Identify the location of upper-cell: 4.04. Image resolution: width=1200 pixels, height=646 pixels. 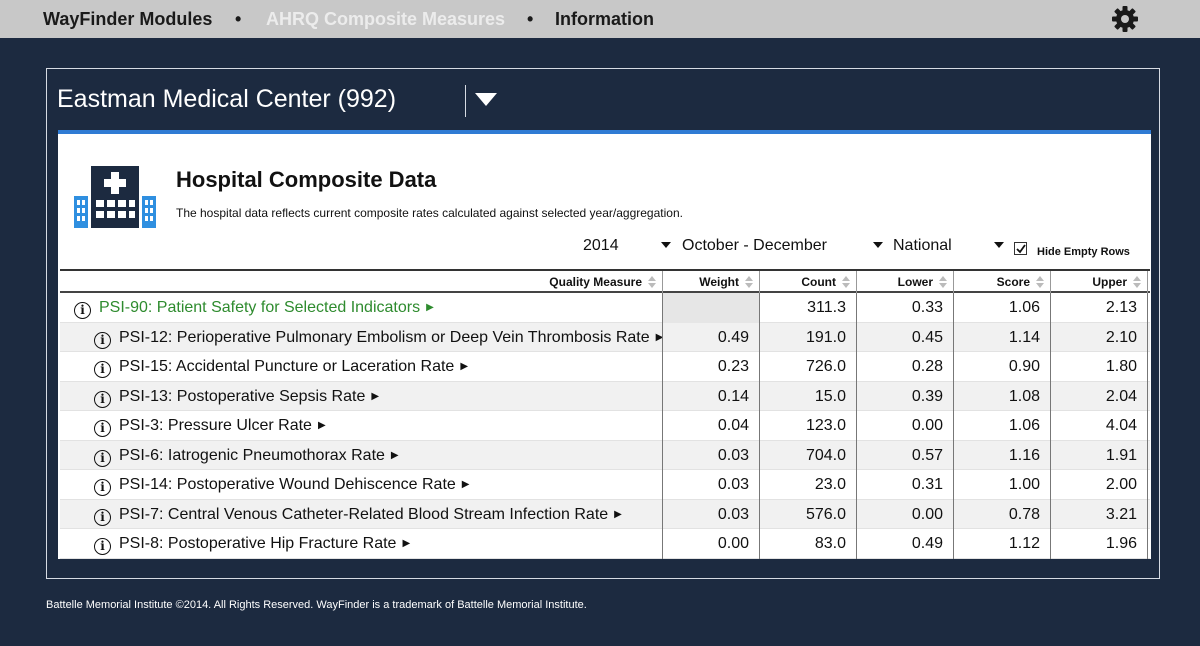
(1099, 426).